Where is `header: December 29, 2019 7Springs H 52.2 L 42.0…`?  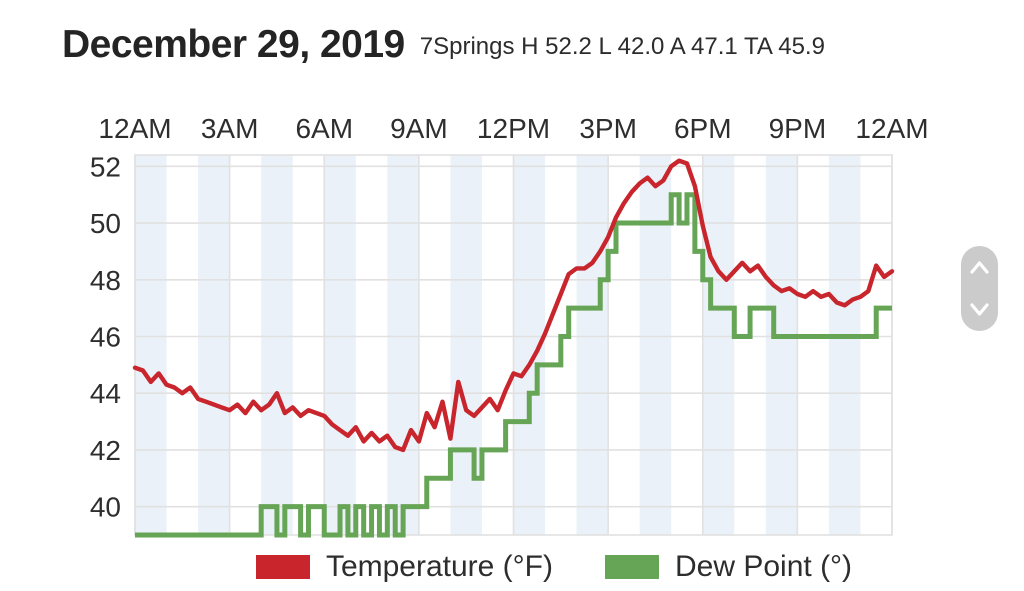
header: December 29, 2019 7Springs H 52.2 L 42.0… is located at coordinates (443, 45).